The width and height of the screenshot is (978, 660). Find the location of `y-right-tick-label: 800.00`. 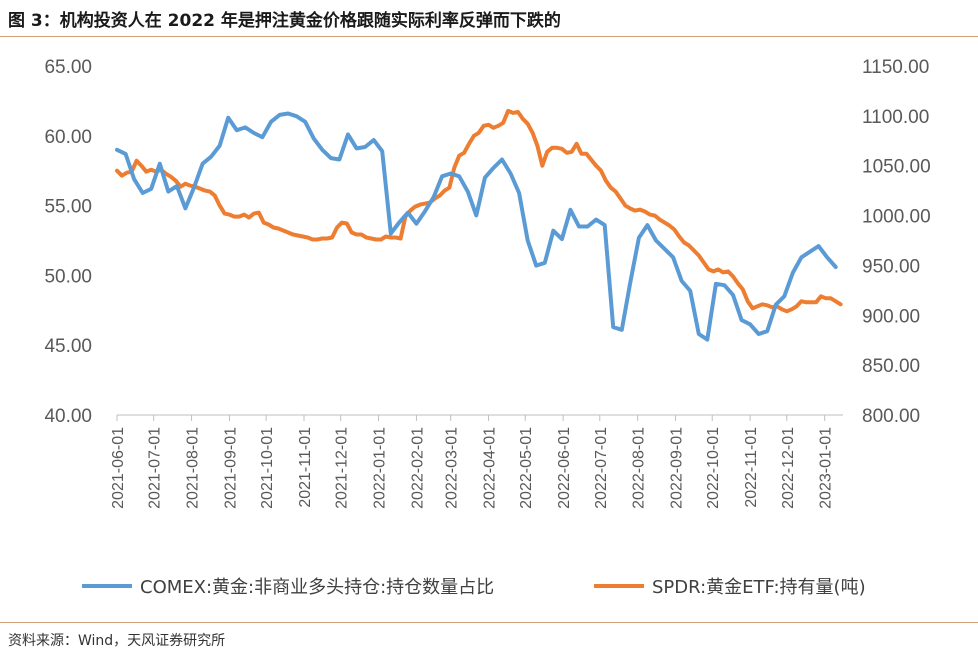

y-right-tick-label: 800.00 is located at coordinates (891, 416).